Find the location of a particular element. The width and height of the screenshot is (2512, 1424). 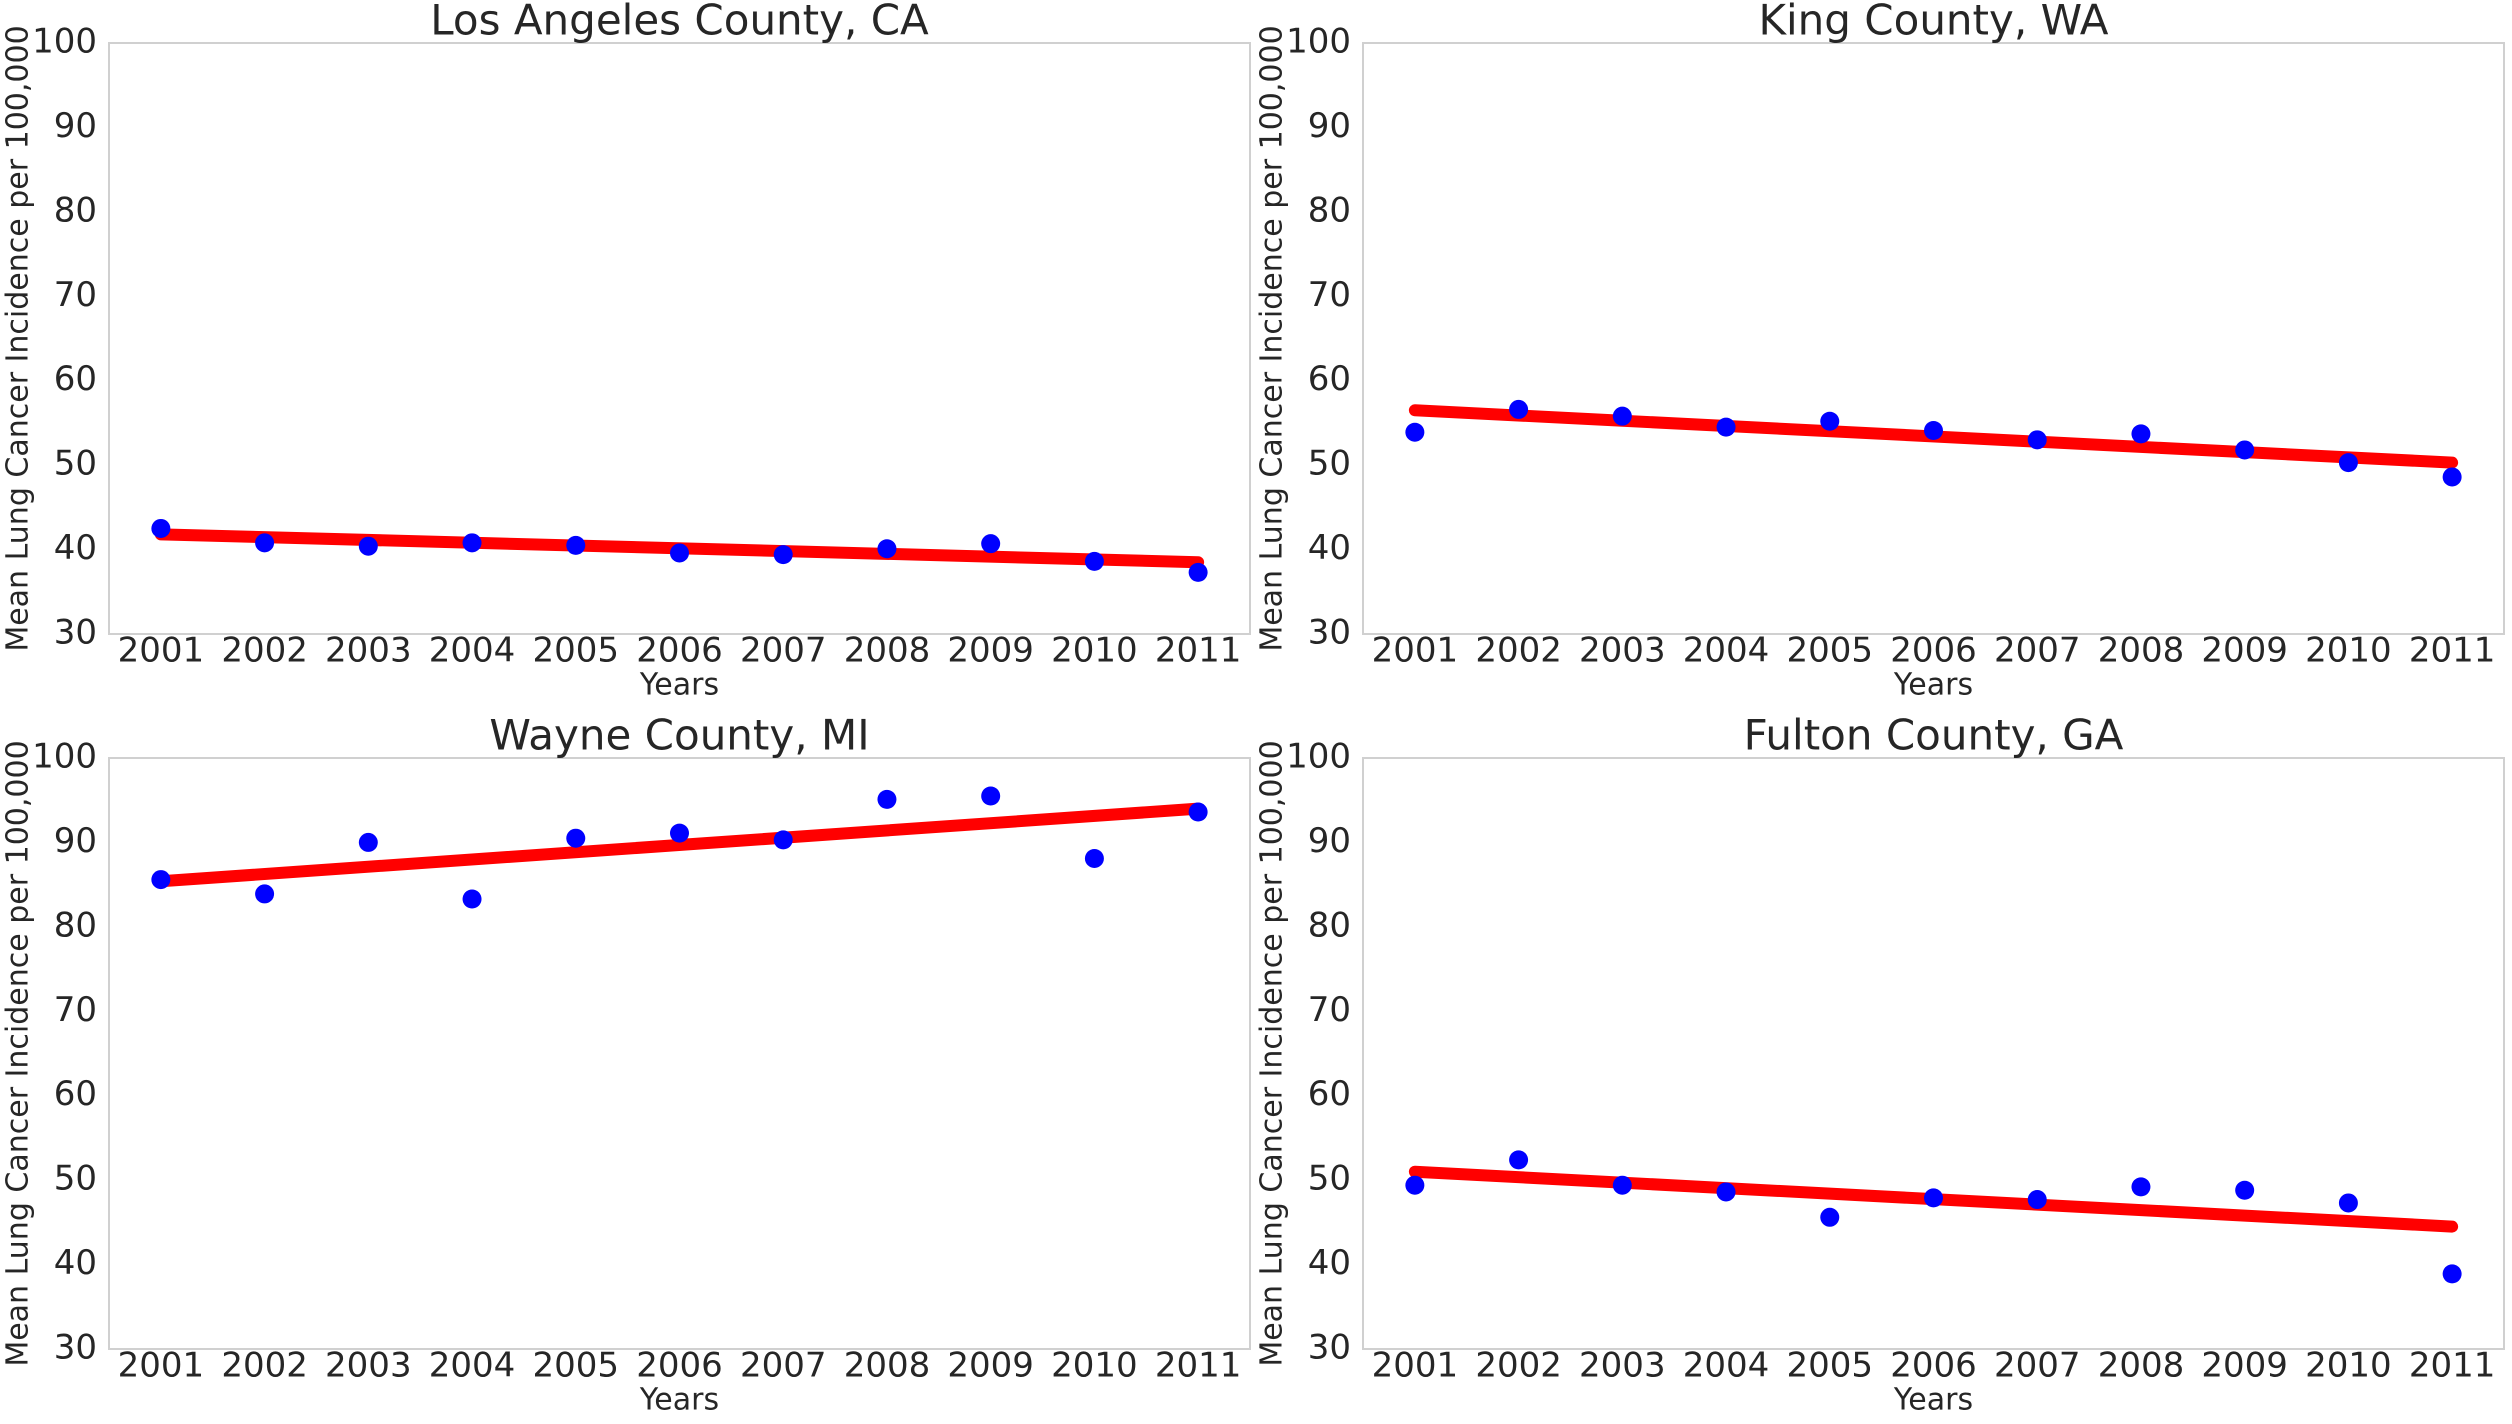

x-tick-label: 2009 is located at coordinates (2244, 651).